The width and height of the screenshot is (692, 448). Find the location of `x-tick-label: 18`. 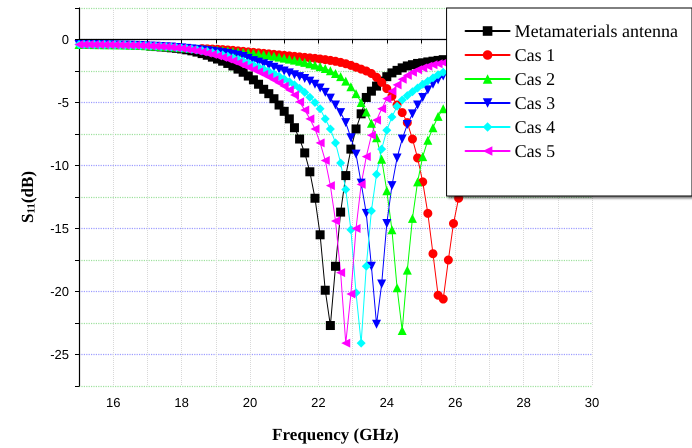

x-tick-label: 18 is located at coordinates (181, 402).